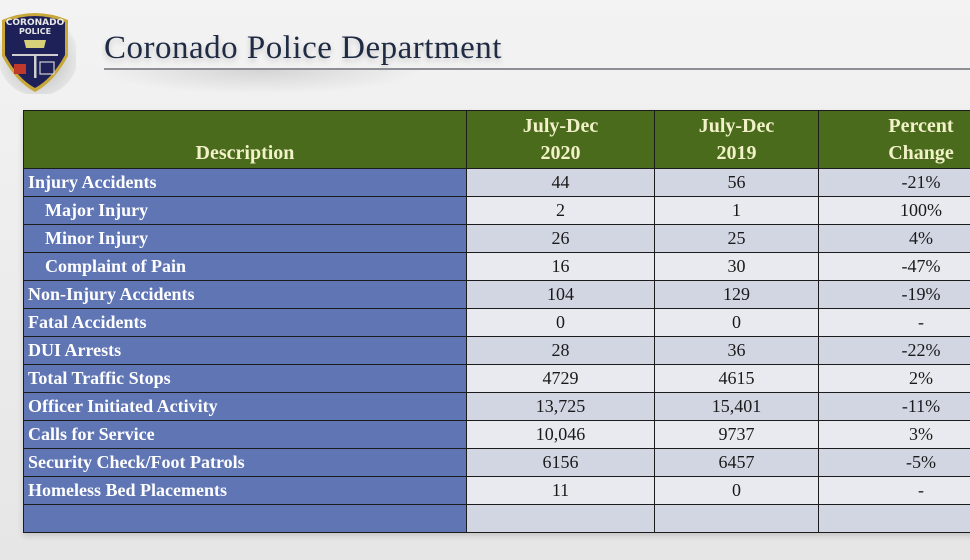 This screenshot has width=970, height=560. I want to click on column-header-line2: 2020, so click(560, 152).